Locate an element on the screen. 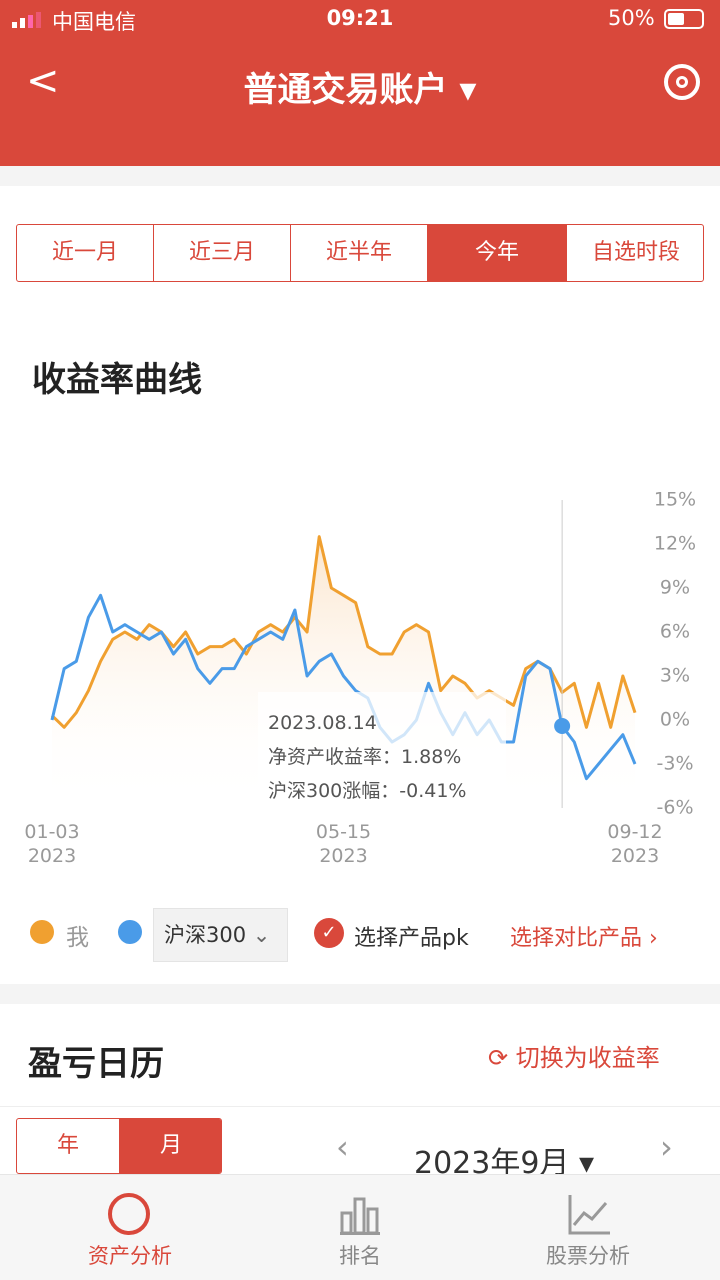 This screenshot has height=1280, width=720. settings-button is located at coordinates (682, 82).